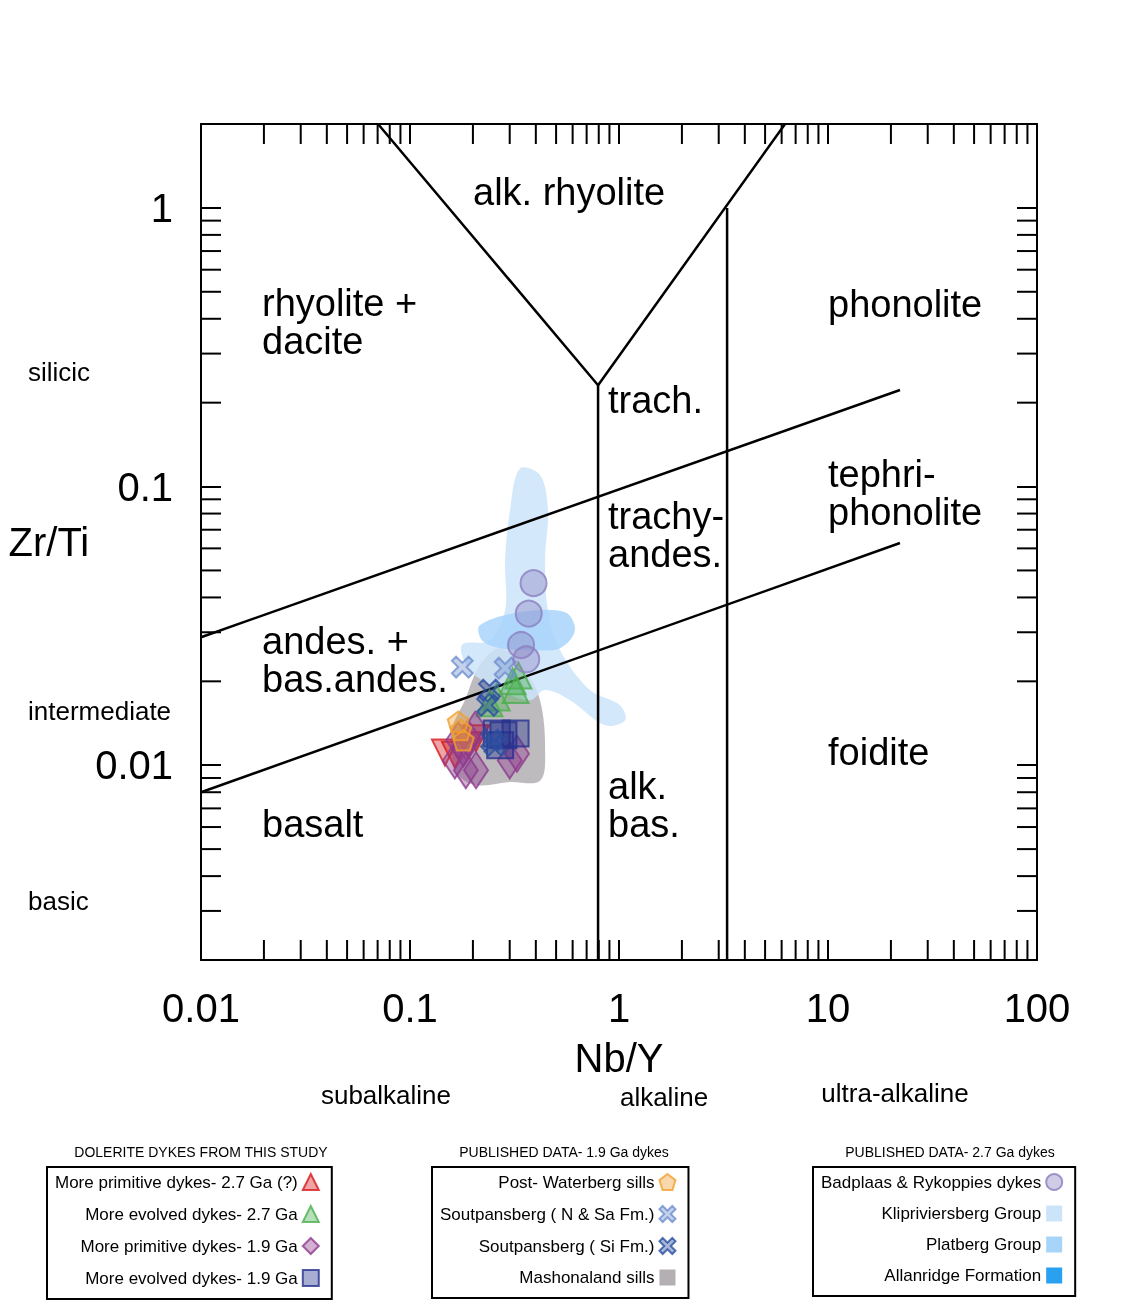  Describe the element at coordinates (58, 901) in the screenshot. I see `text: basic` at that location.